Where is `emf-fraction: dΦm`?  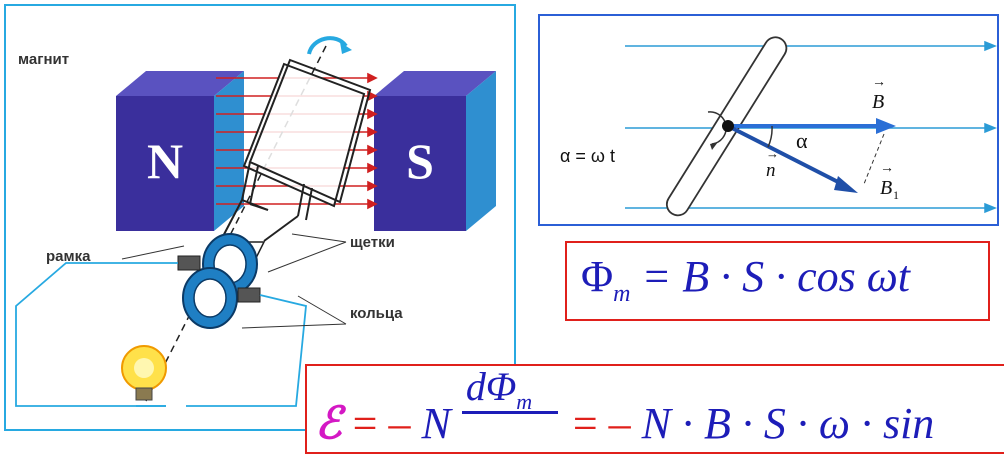 emf-fraction: dΦm is located at coordinates (511, 406).